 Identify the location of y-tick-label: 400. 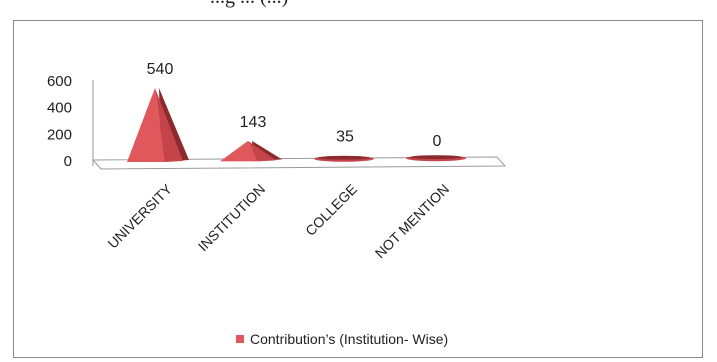
(59, 108).